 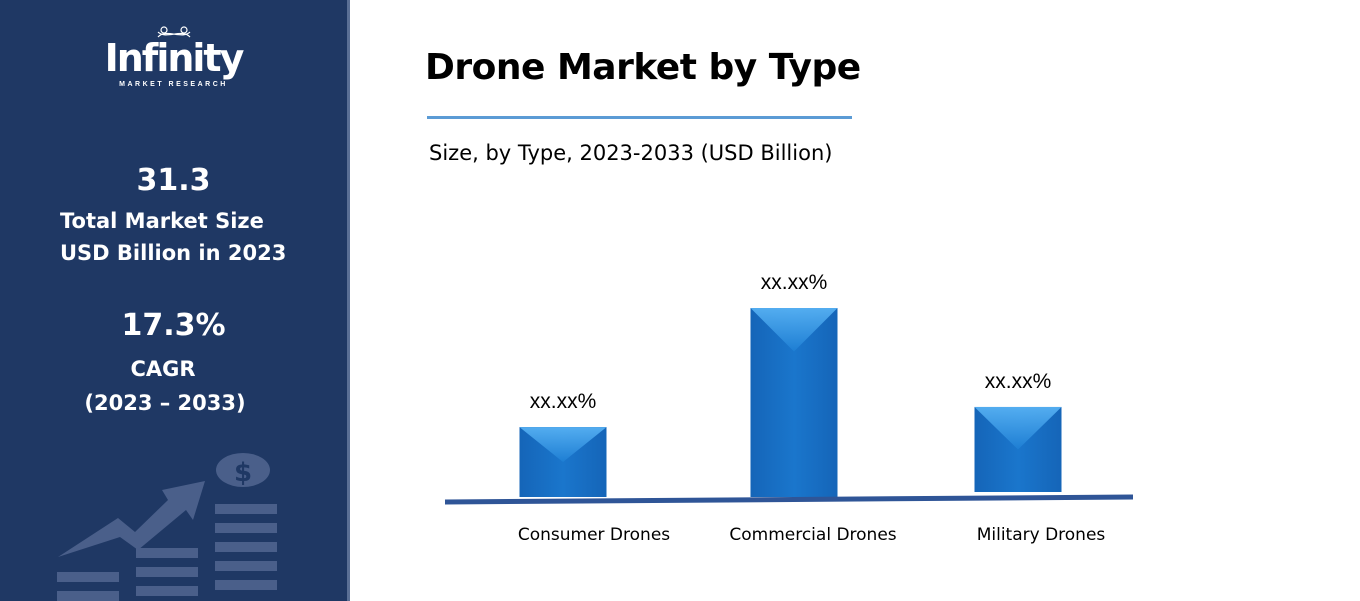 What do you see at coordinates (594, 535) in the screenshot?
I see `category-label: Consumer Drones` at bounding box center [594, 535].